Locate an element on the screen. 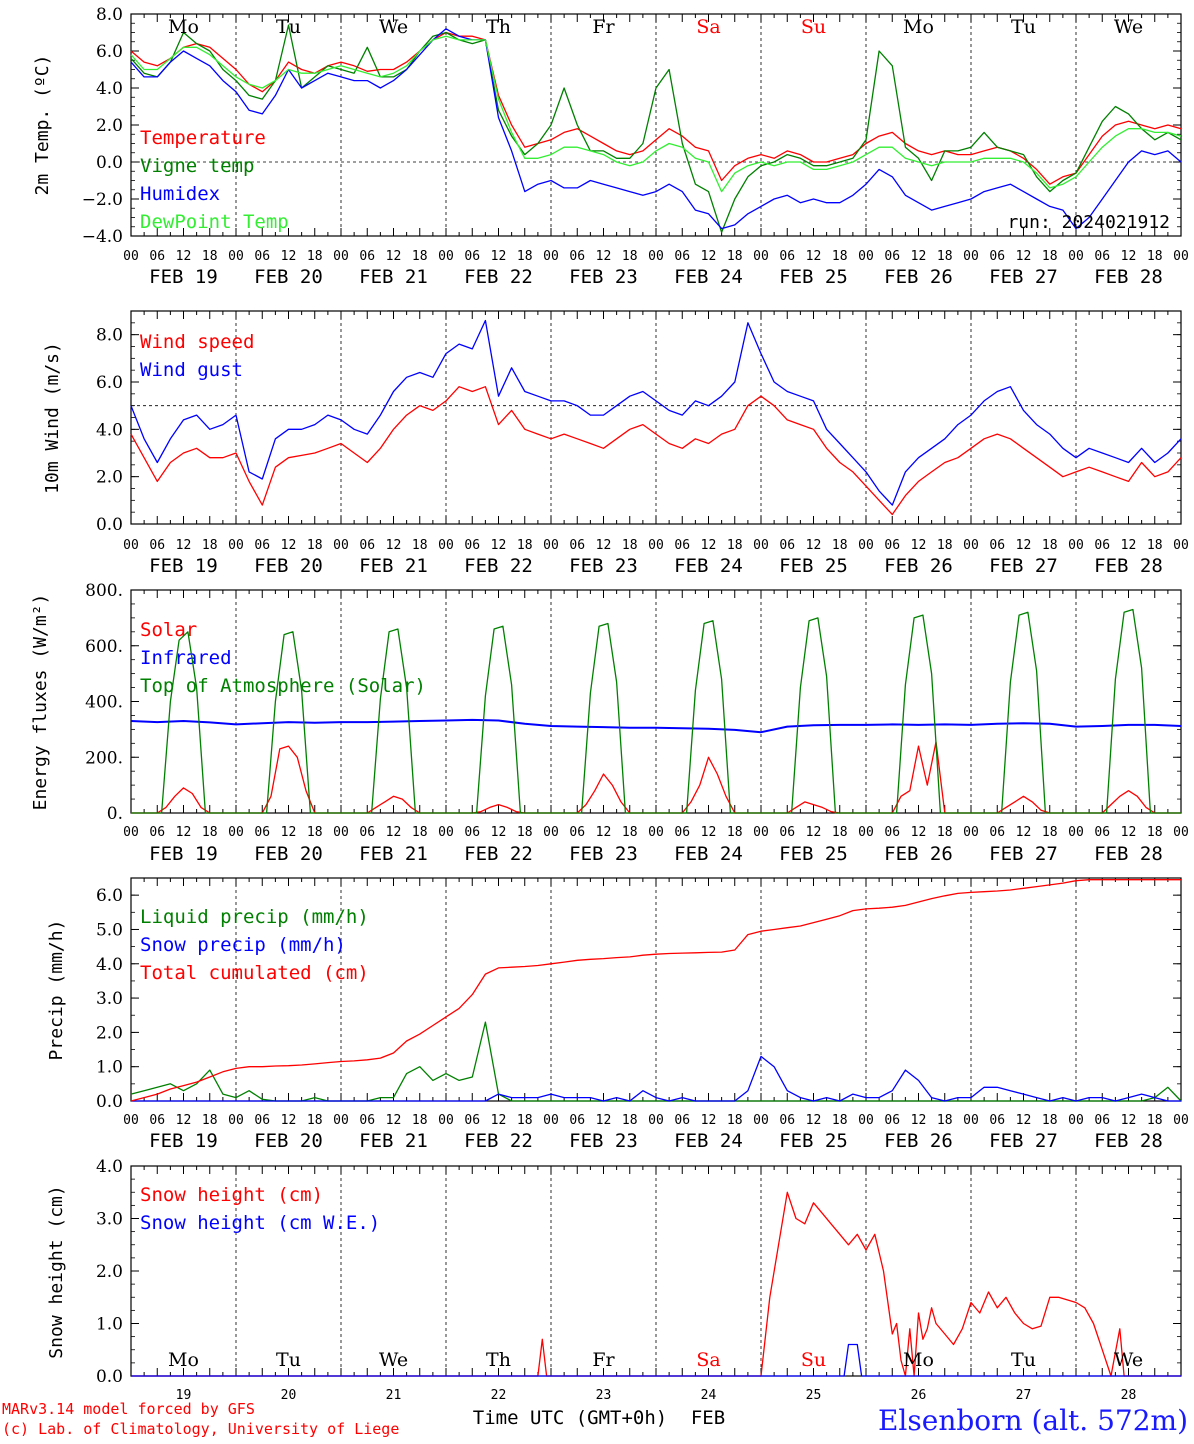  station-name: Elsenborn (alt. 572m) is located at coordinates (1033, 1420).